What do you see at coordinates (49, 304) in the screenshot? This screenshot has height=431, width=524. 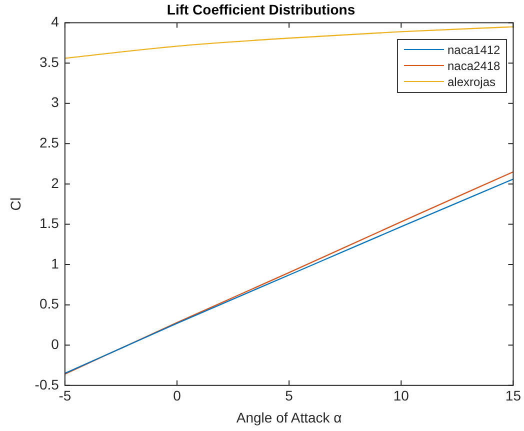 I see `y-tick-label: 0.5` at bounding box center [49, 304].